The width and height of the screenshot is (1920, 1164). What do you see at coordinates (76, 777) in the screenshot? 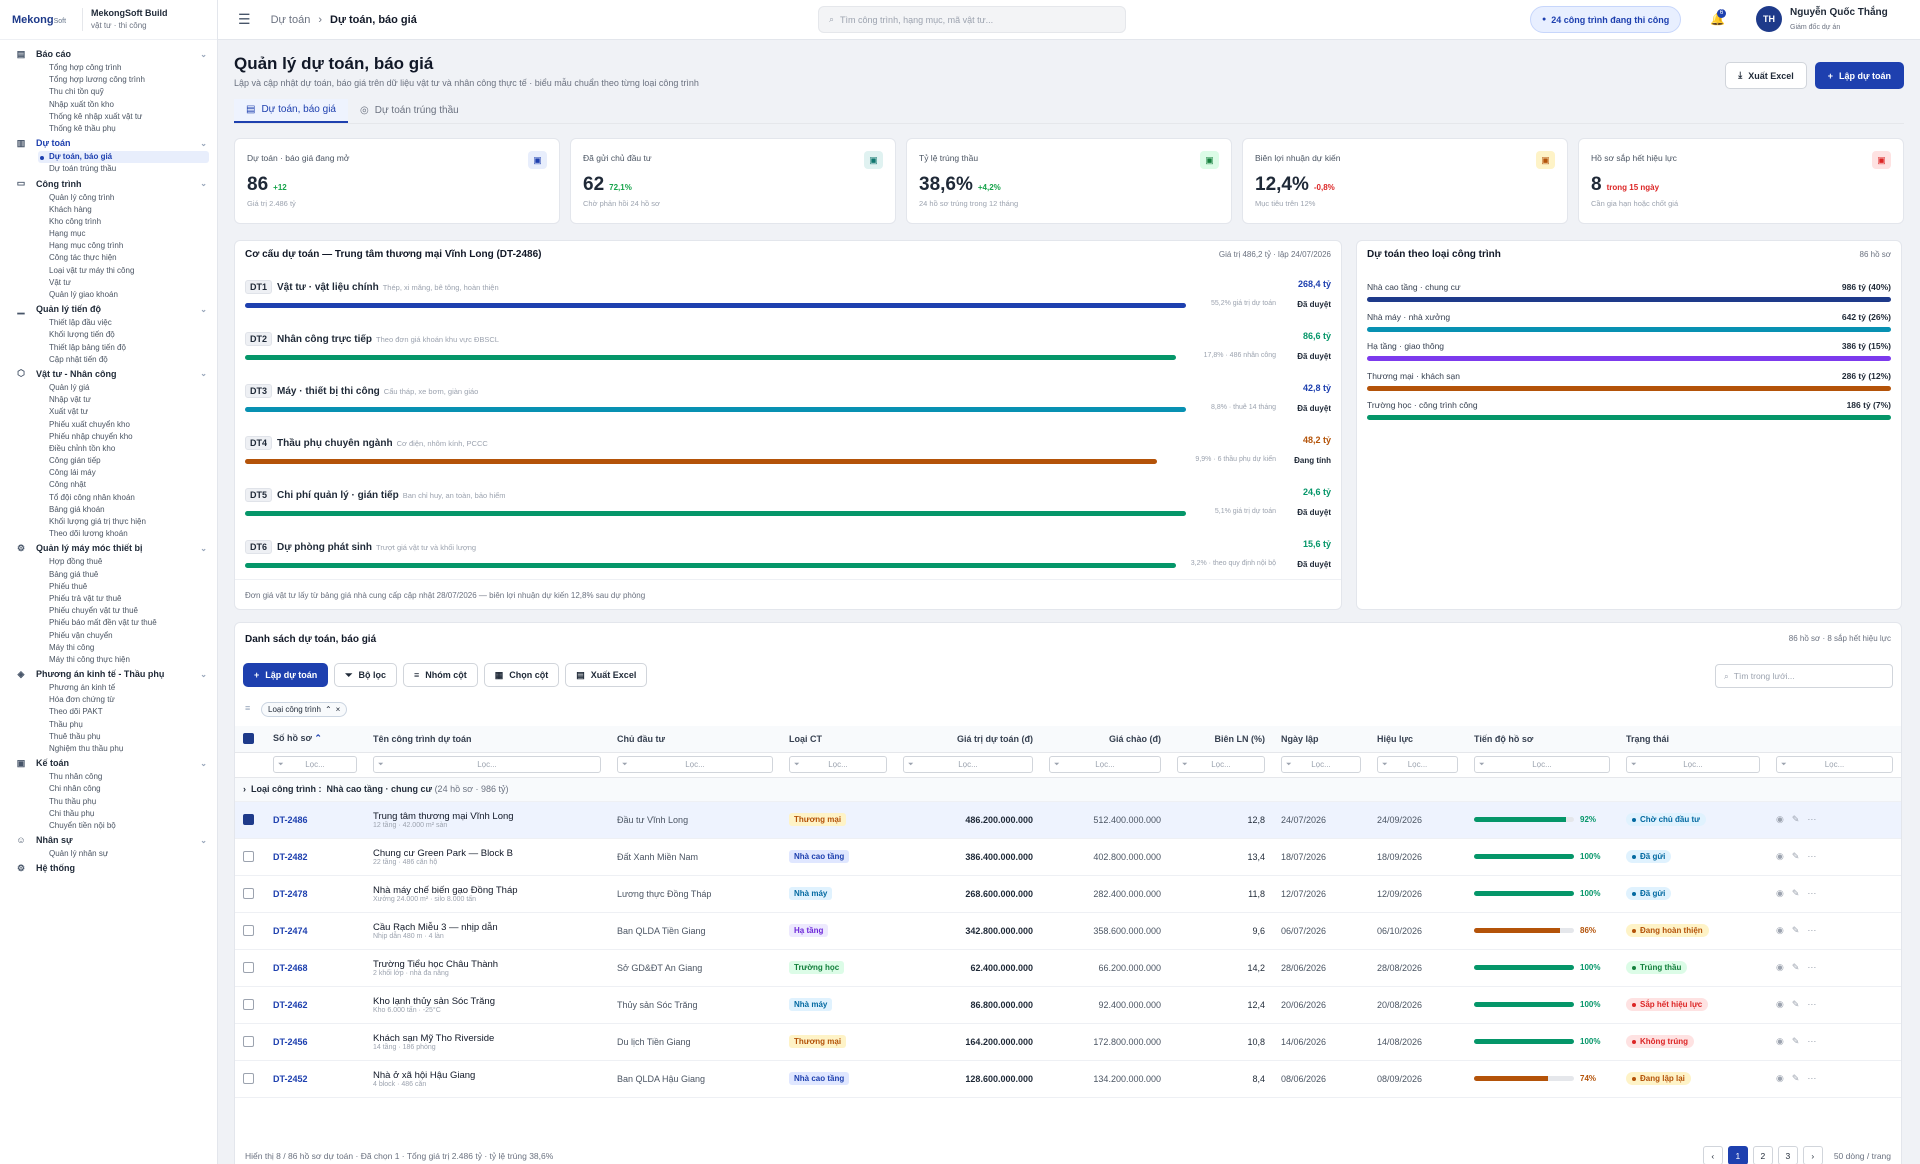
I see `sidebar-item: Thu nhân công` at bounding box center [76, 777].